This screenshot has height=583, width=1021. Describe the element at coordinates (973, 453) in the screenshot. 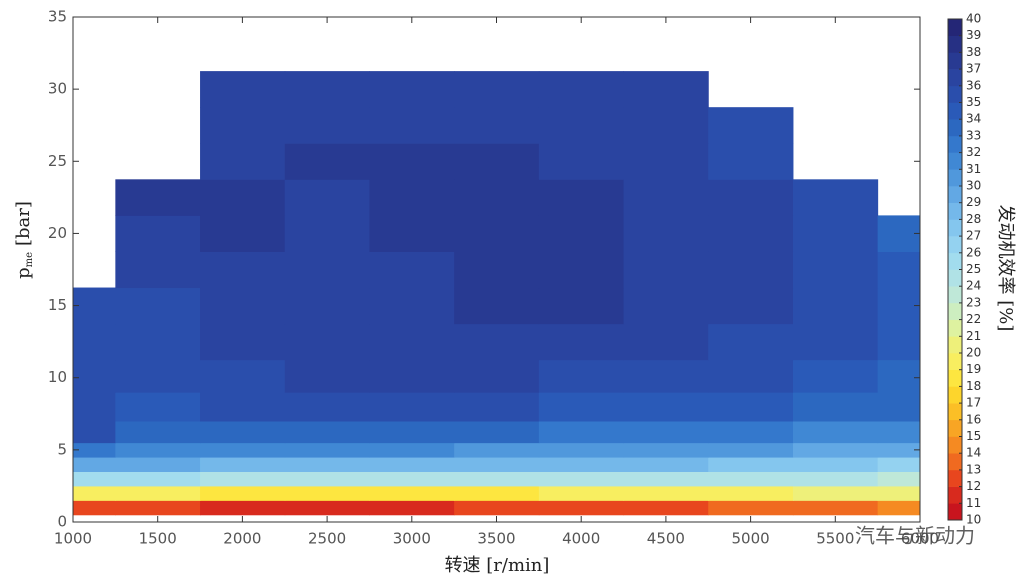

I see `colorbar-tick-label: 14` at that location.